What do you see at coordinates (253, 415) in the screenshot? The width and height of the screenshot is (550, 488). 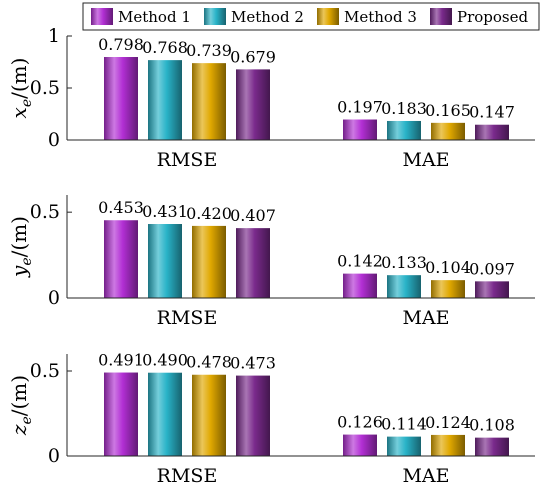 I see `bar-z-rmse-proposed` at bounding box center [253, 415].